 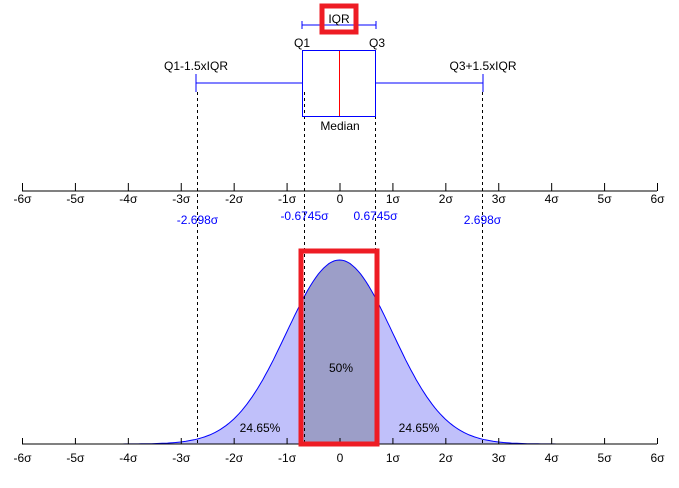 What do you see at coordinates (260, 428) in the screenshot?
I see `left-percent-label: 24.65%` at bounding box center [260, 428].